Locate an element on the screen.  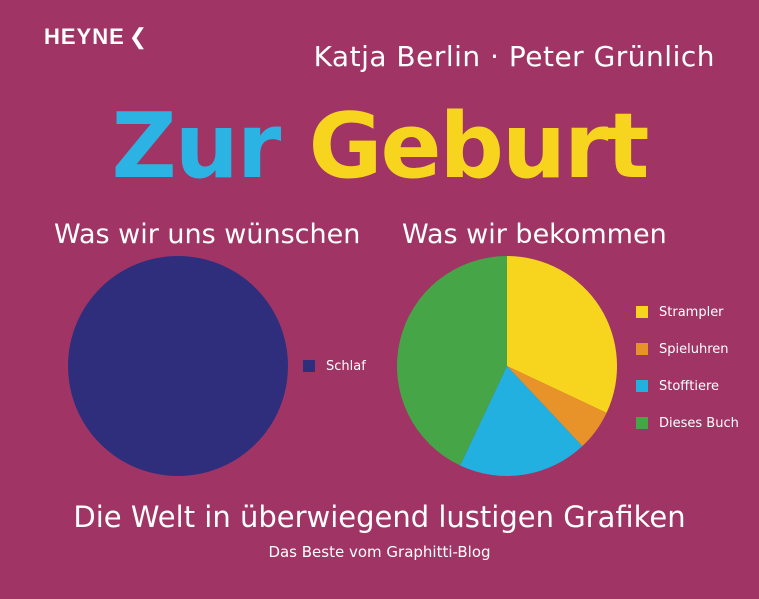
publisher-logo: HEYNE ❮ is located at coordinates (96, 37).